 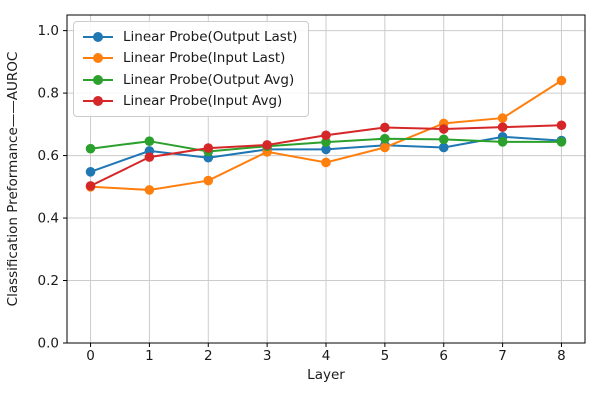 I want to click on x-tick-label: 2, so click(x=208, y=356).